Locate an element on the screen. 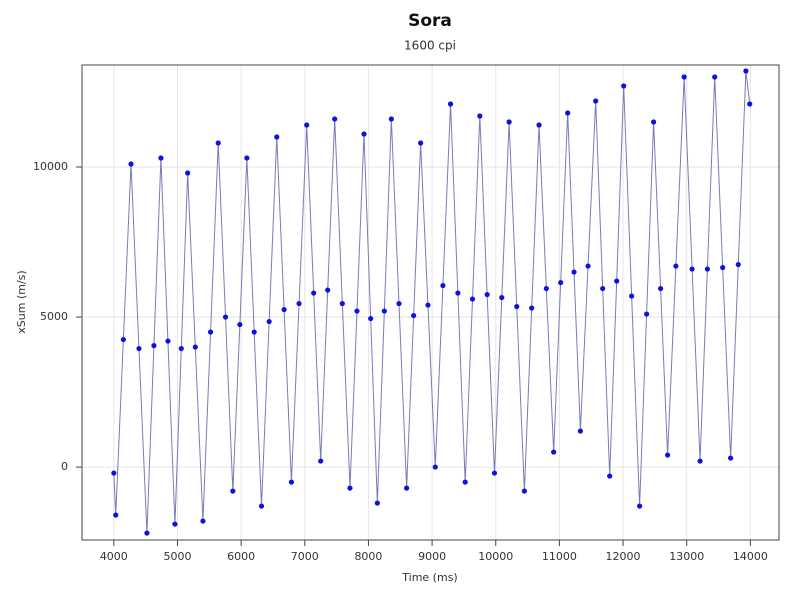 Image resolution: width=800 pixels, height=600 pixels. y-axis-label: xSum (m/s) is located at coordinates (21, 301).